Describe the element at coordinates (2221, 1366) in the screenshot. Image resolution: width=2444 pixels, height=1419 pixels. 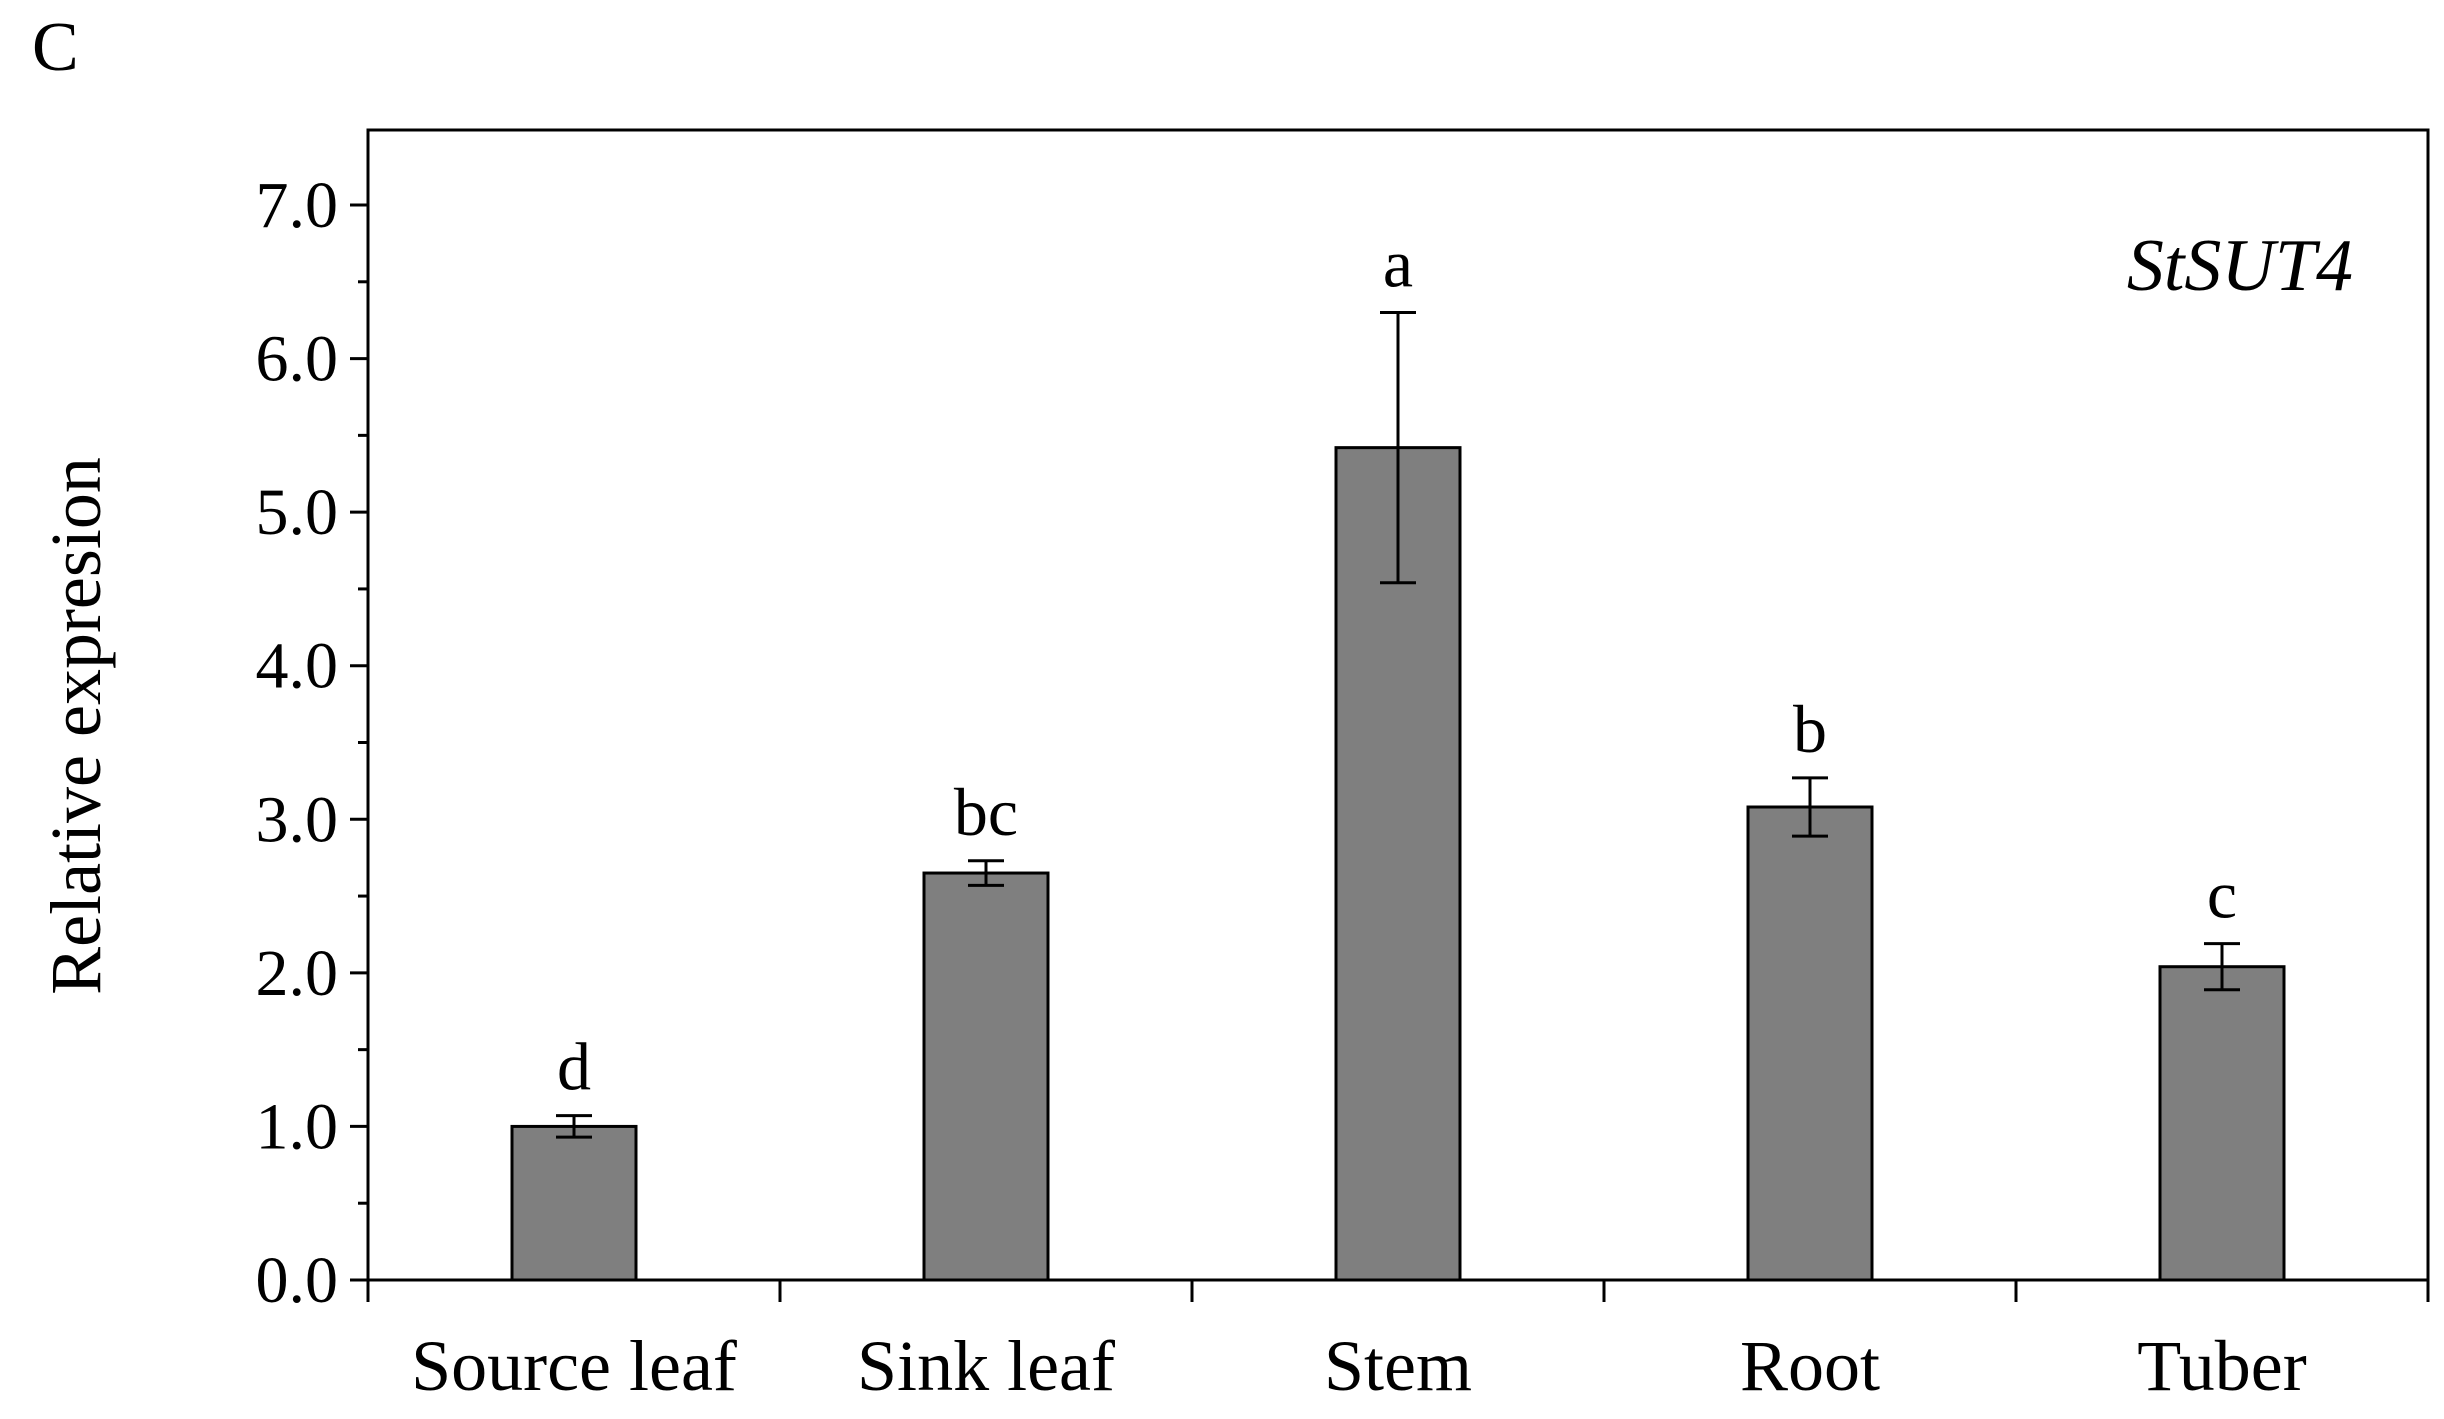
I see `category-label: Tuber` at that location.